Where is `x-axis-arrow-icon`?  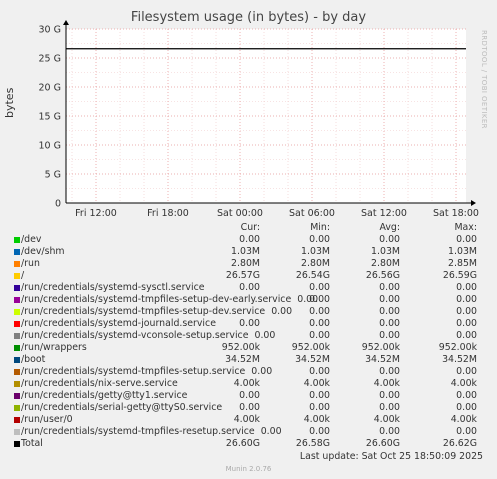
x-axis-arrow-icon is located at coordinates (473, 203).